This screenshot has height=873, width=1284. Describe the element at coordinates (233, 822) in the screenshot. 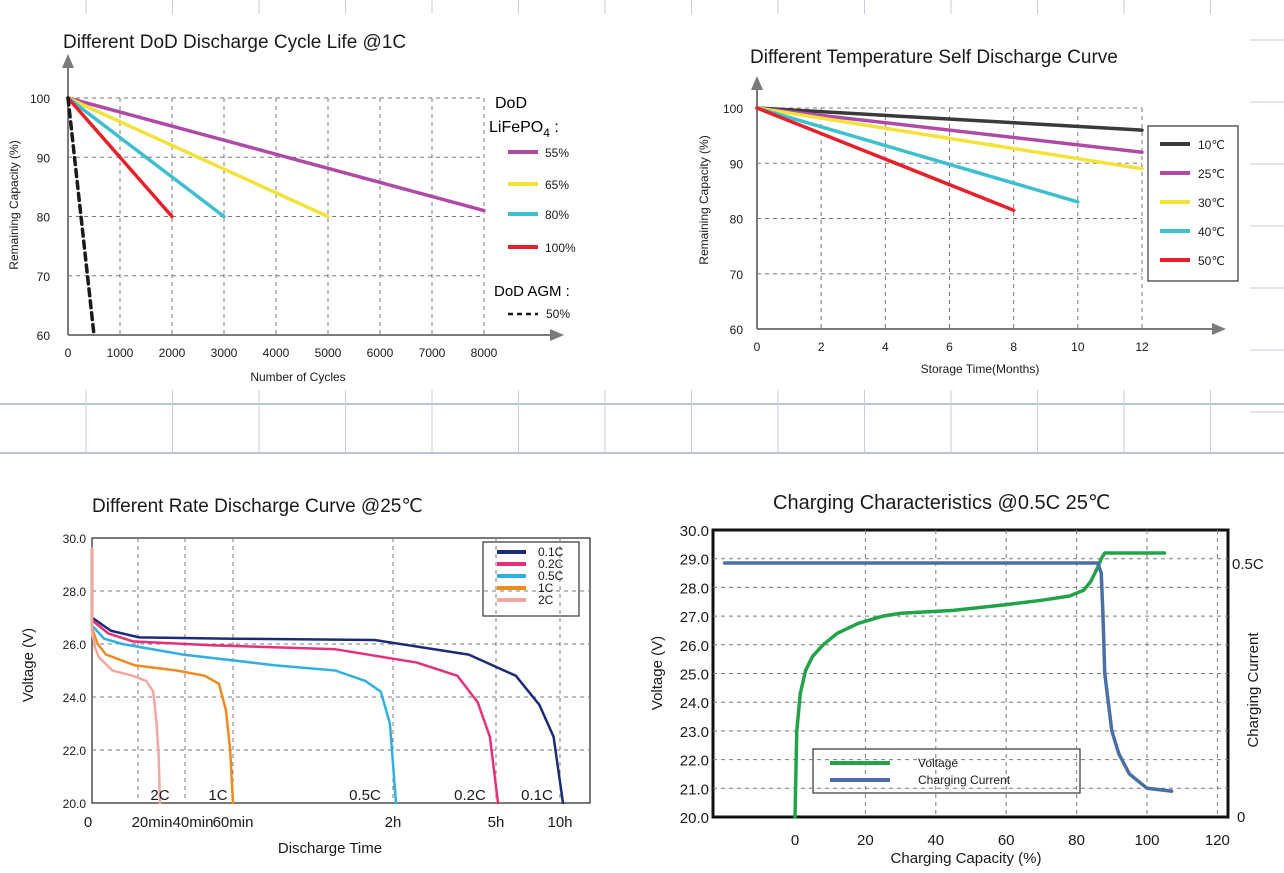

I see `x-tick-label: 60min` at that location.